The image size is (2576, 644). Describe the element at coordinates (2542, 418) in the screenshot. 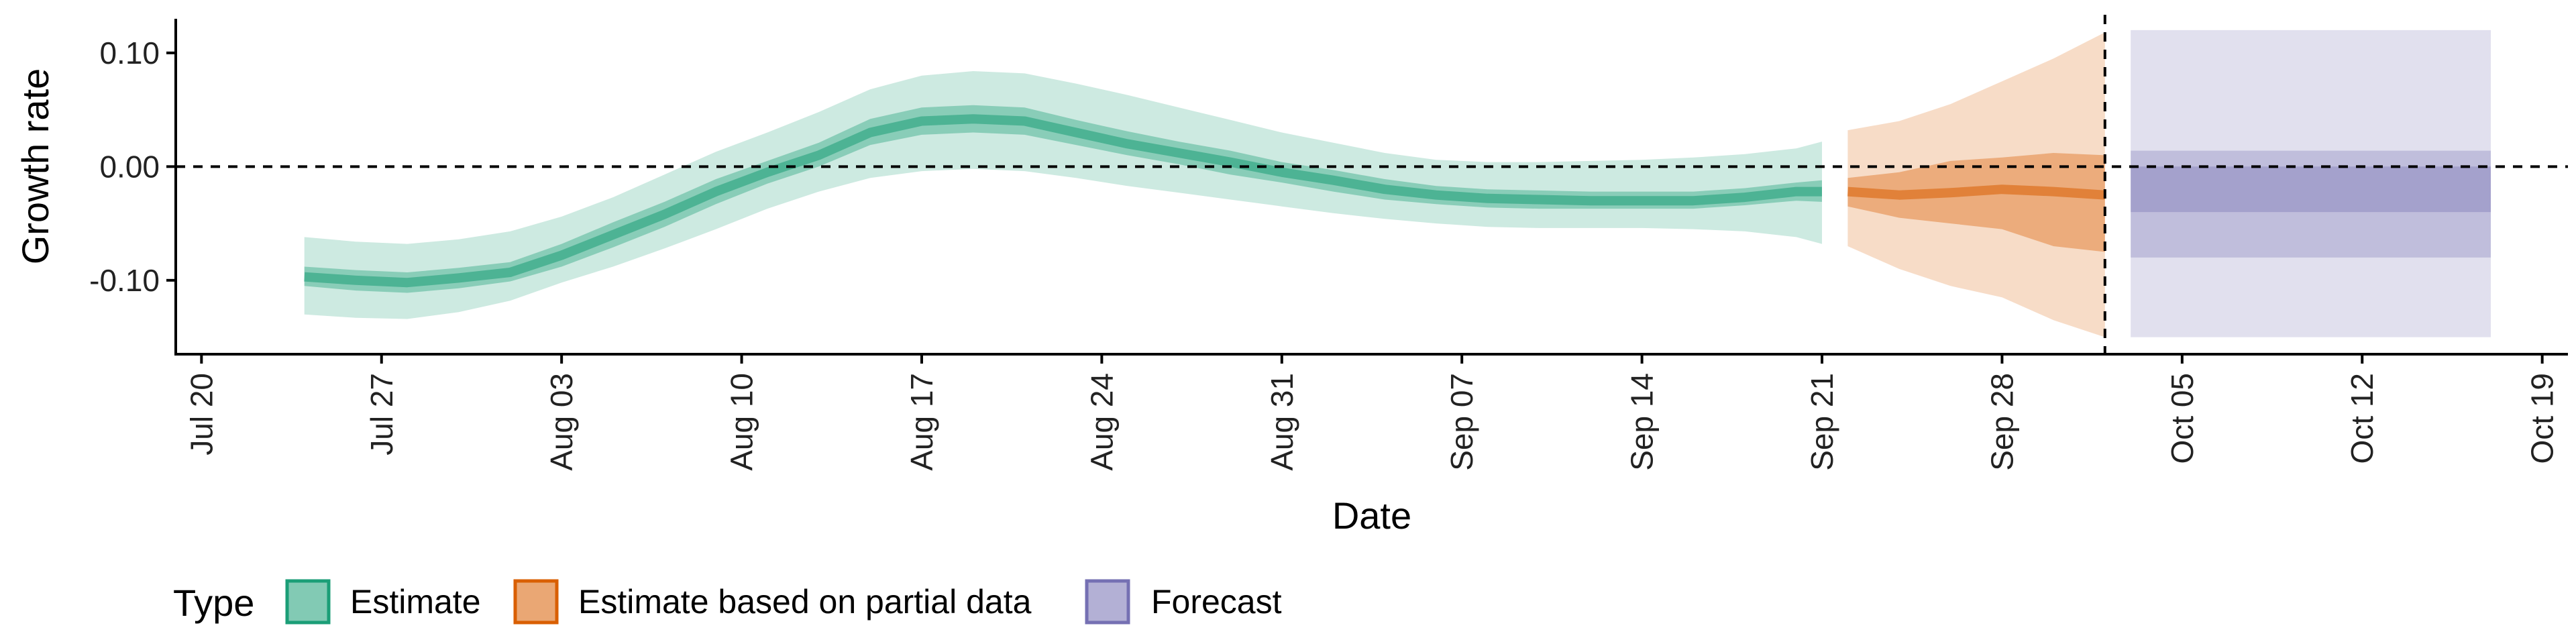

I see `x-tick-label: Oct 19` at that location.